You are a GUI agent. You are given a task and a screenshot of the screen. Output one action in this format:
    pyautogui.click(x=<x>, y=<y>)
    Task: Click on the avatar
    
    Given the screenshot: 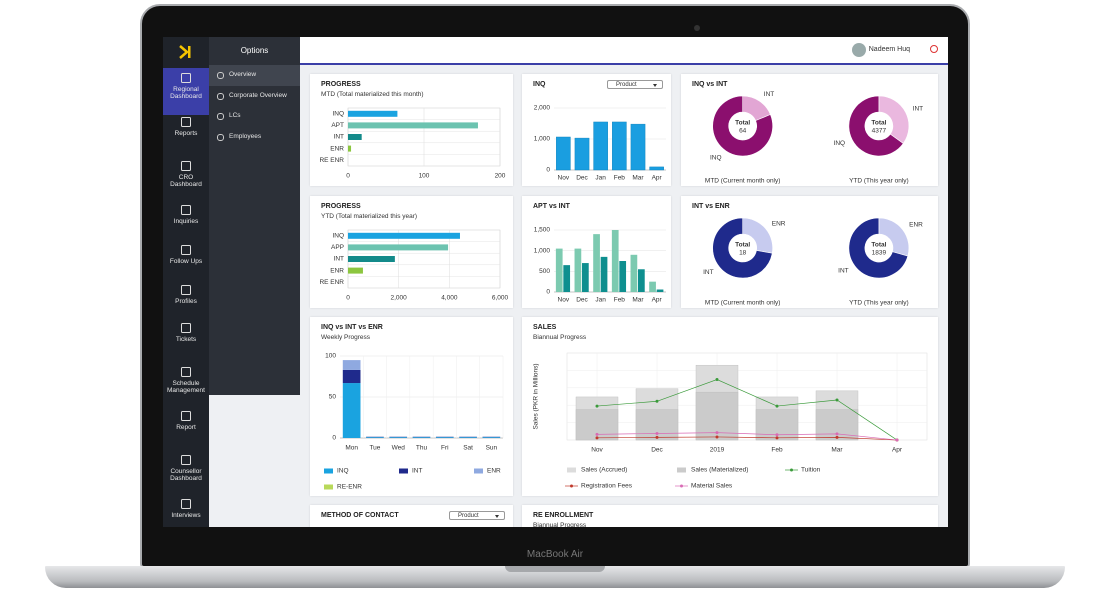 What is the action you would take?
    pyautogui.click(x=858, y=50)
    